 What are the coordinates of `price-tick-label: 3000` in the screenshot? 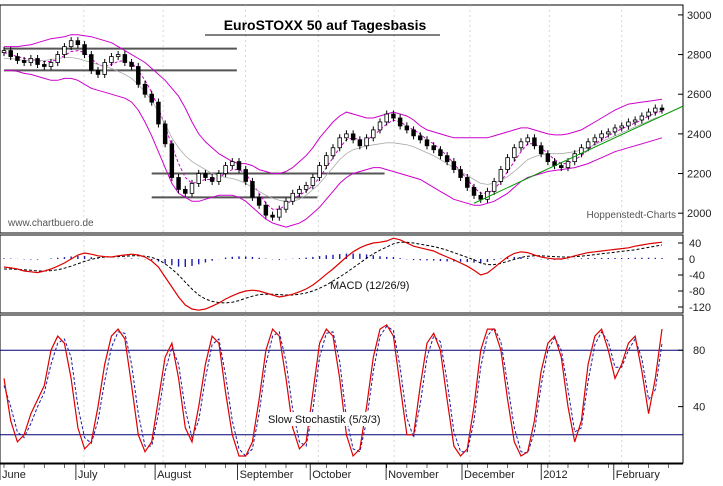 It's located at (699, 16).